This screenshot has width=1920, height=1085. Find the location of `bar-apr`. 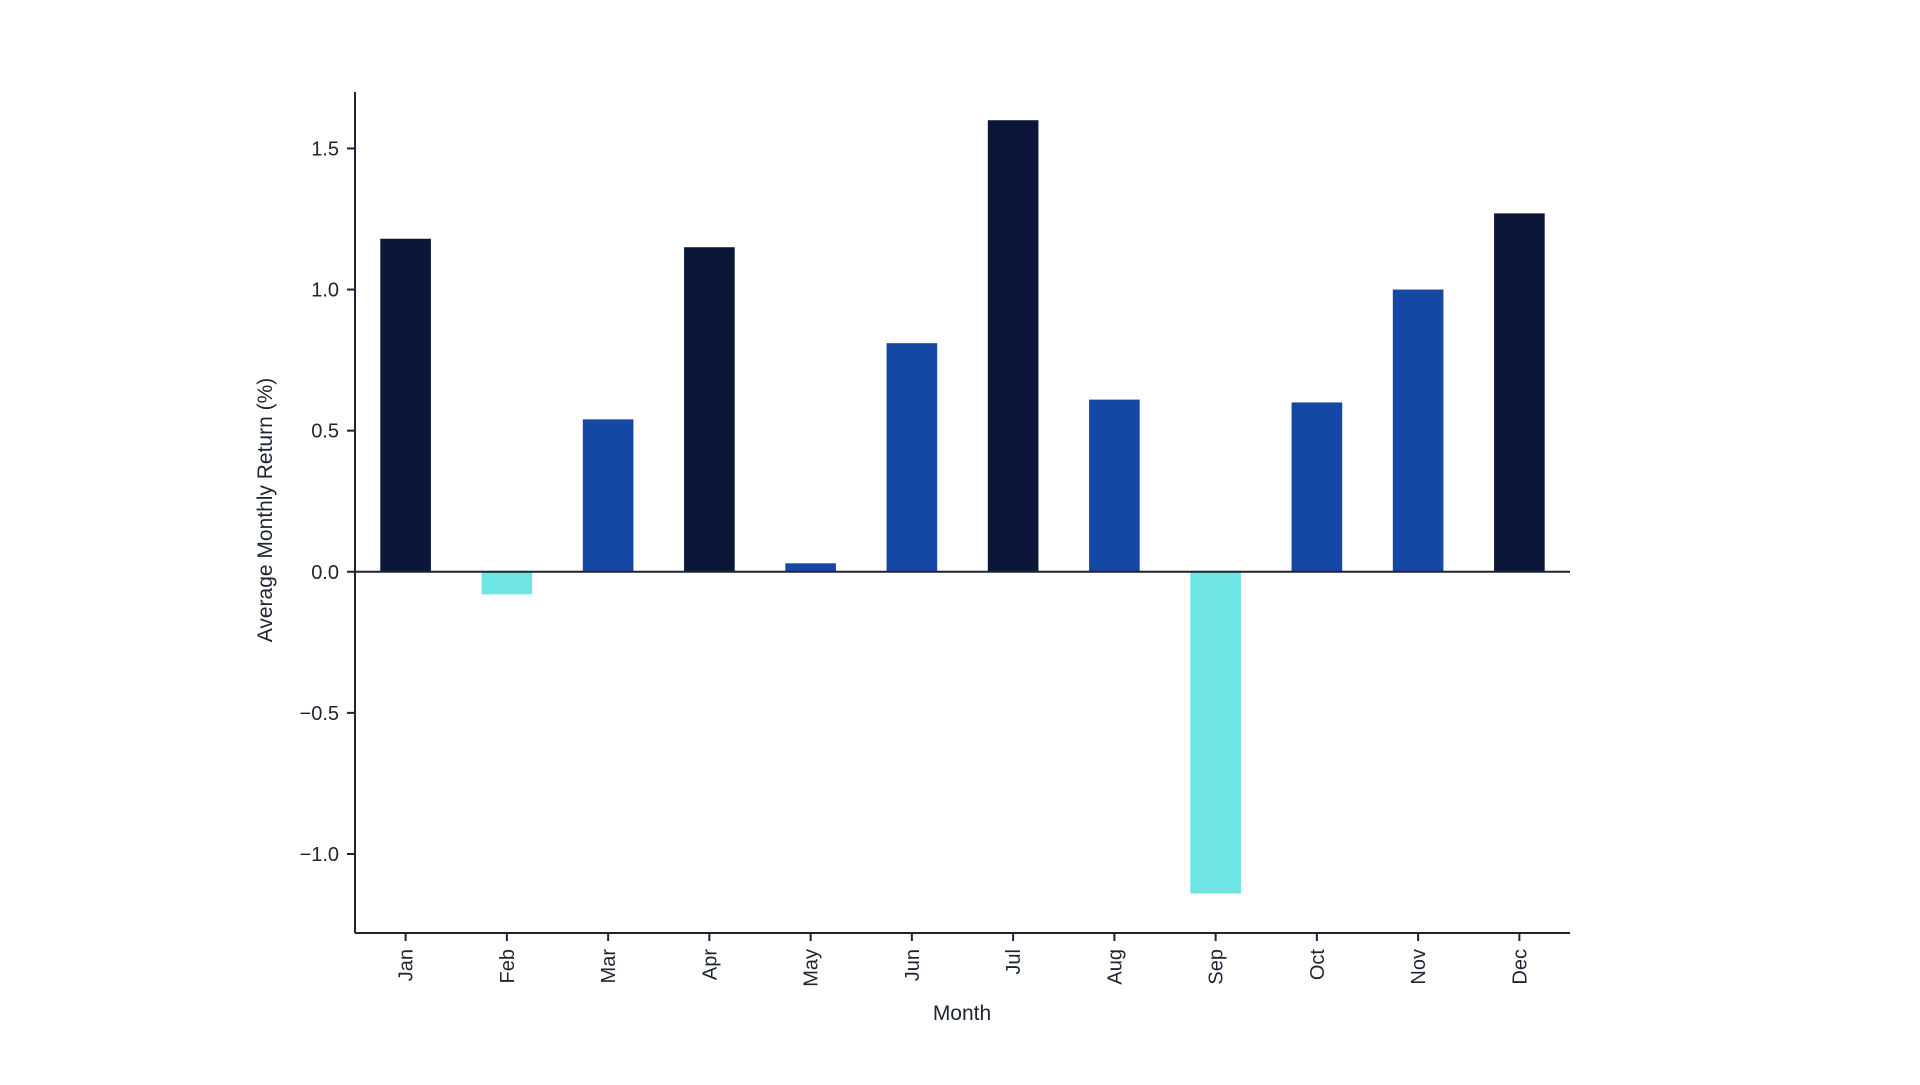

bar-apr is located at coordinates (709, 409).